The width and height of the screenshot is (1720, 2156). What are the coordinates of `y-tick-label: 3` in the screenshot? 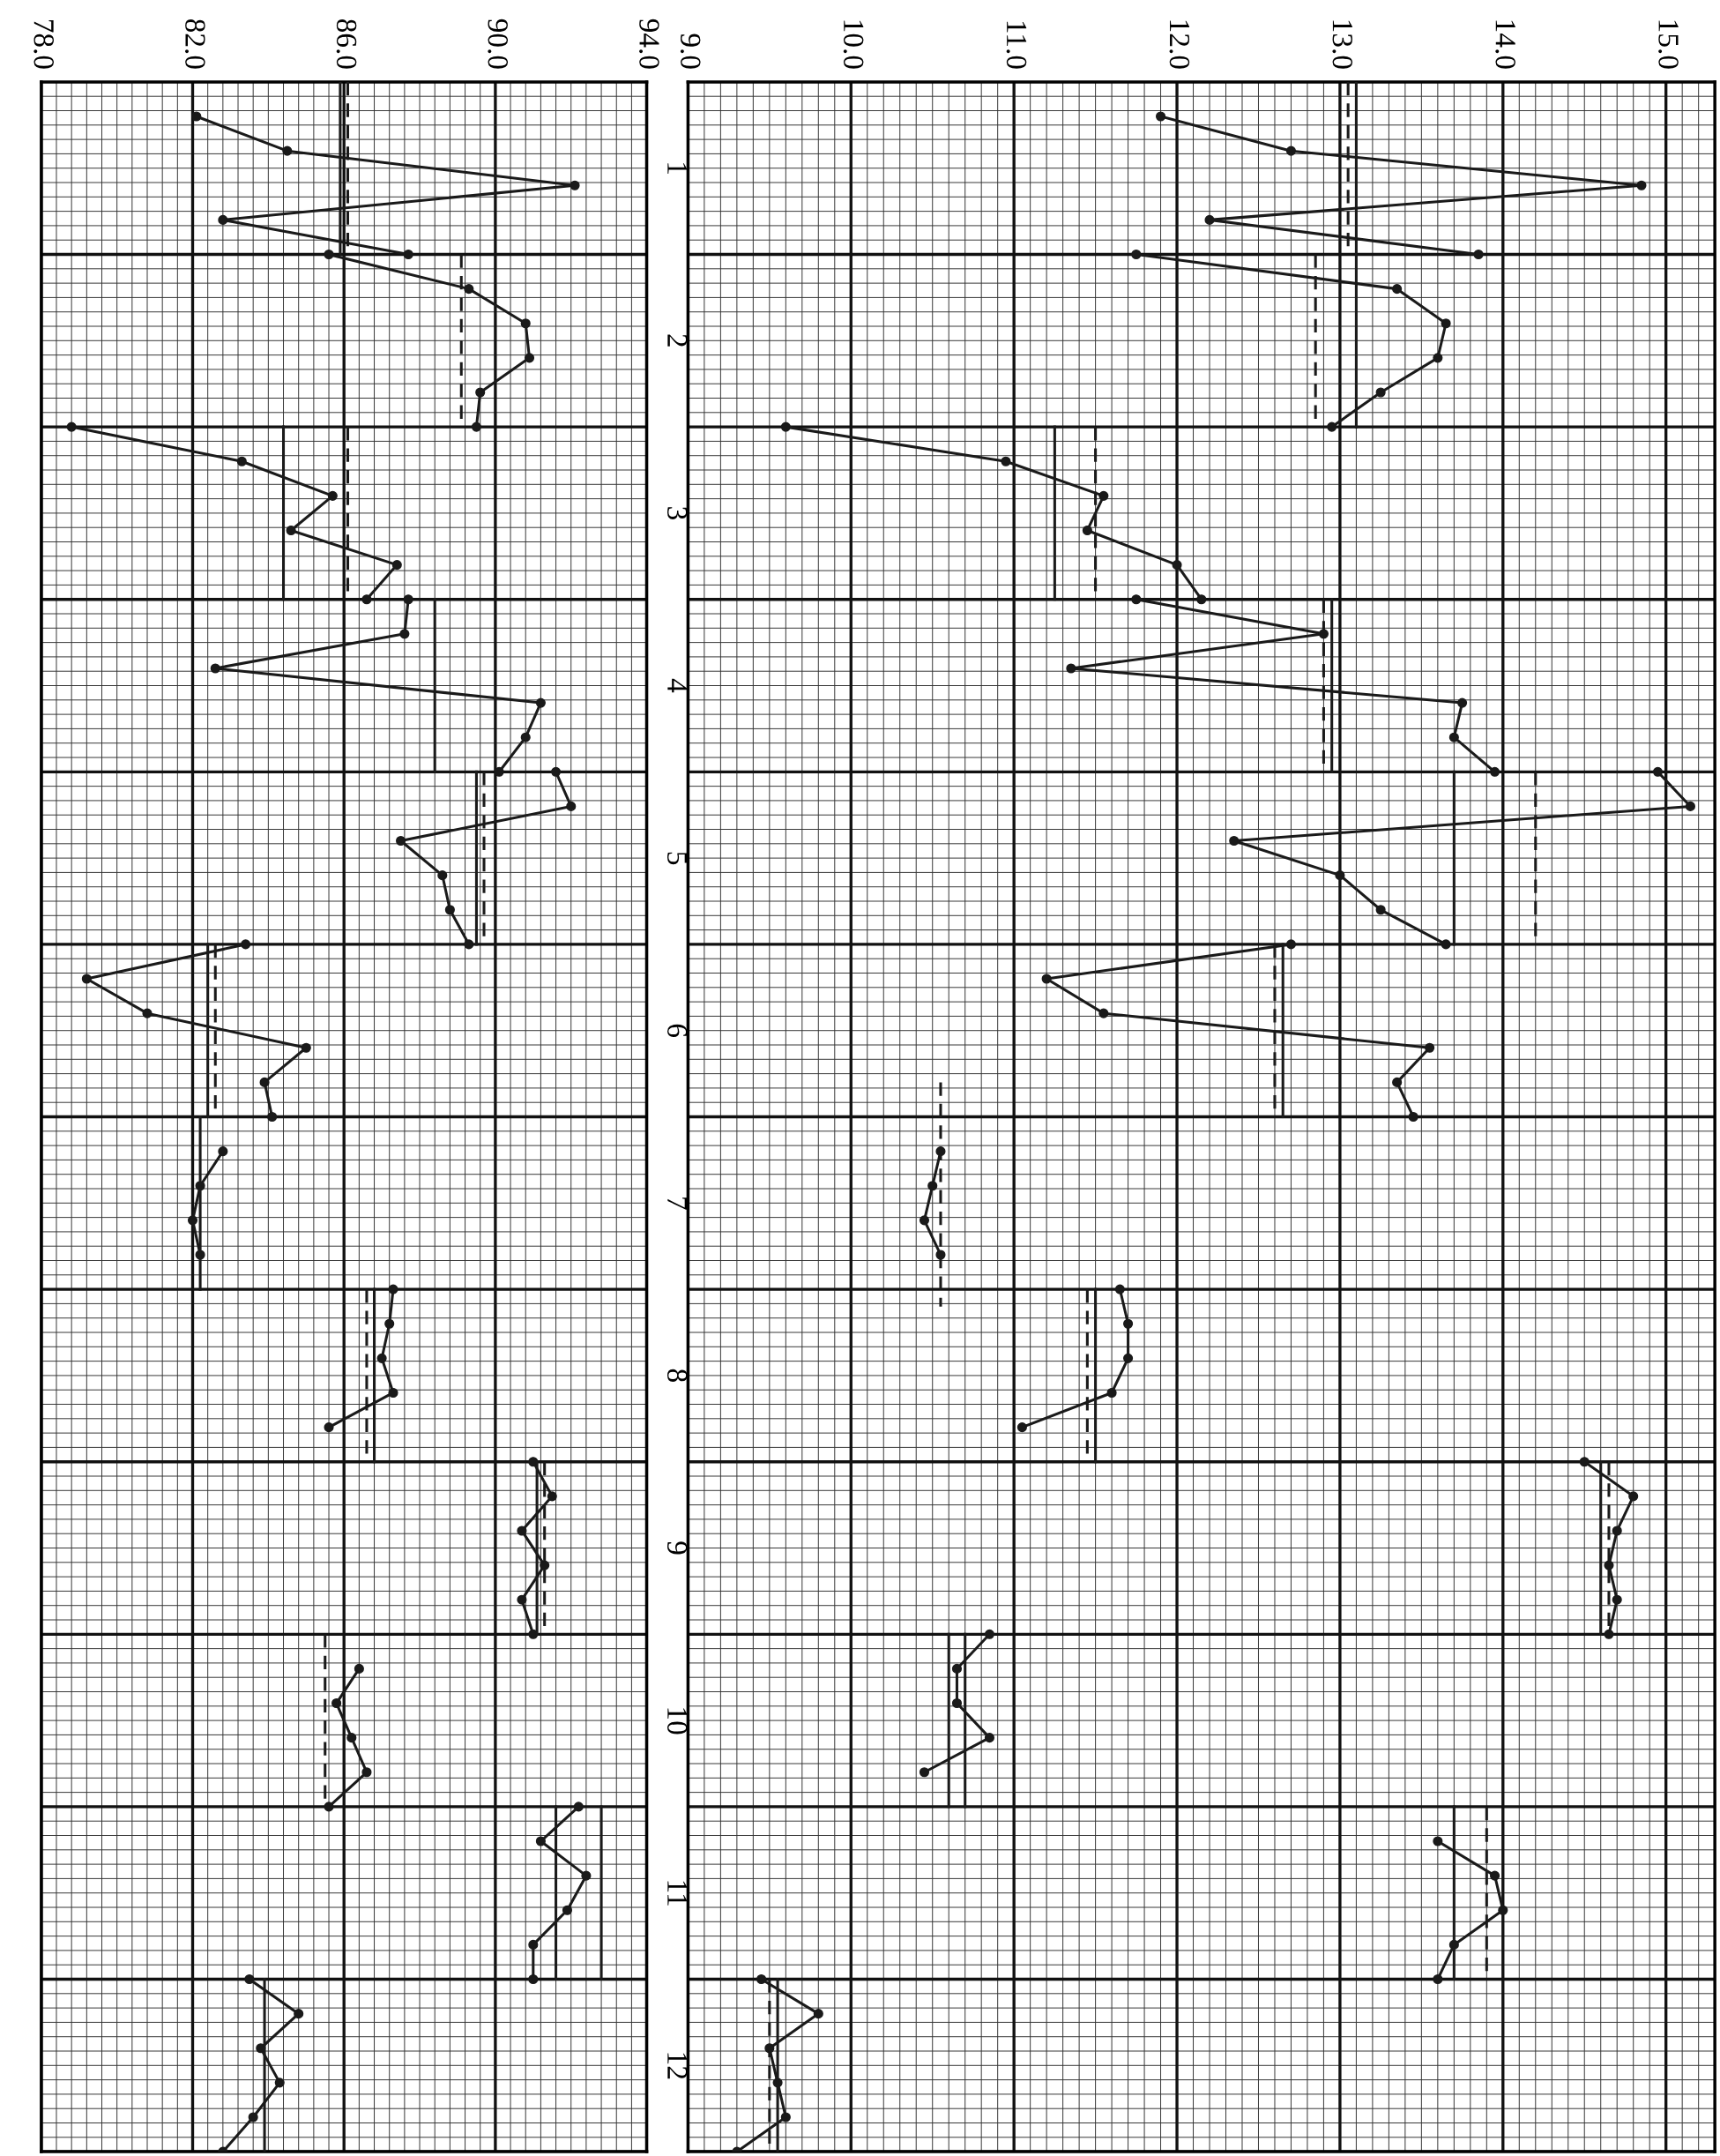 It's located at (677, 513).